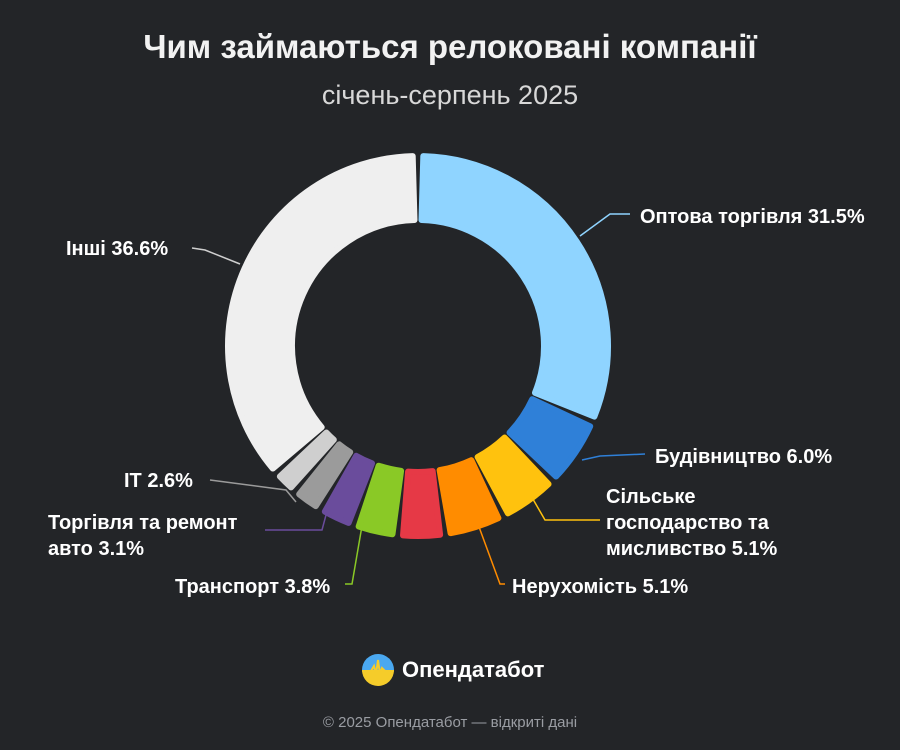 This screenshot has height=750, width=900. I want to click on label-it: IT 2.6%, so click(158, 481).